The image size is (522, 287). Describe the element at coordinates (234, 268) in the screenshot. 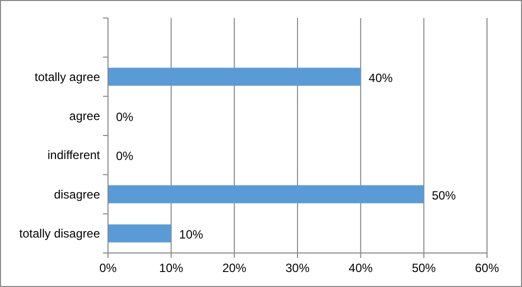

I see `x-tick-label: 20%` at that location.